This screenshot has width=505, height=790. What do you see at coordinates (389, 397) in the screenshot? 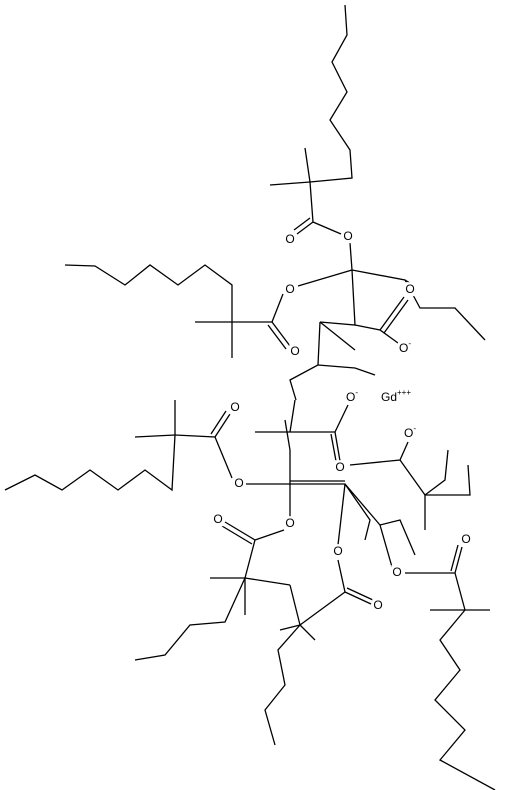
I see `atom-symbol: Gd` at bounding box center [389, 397].